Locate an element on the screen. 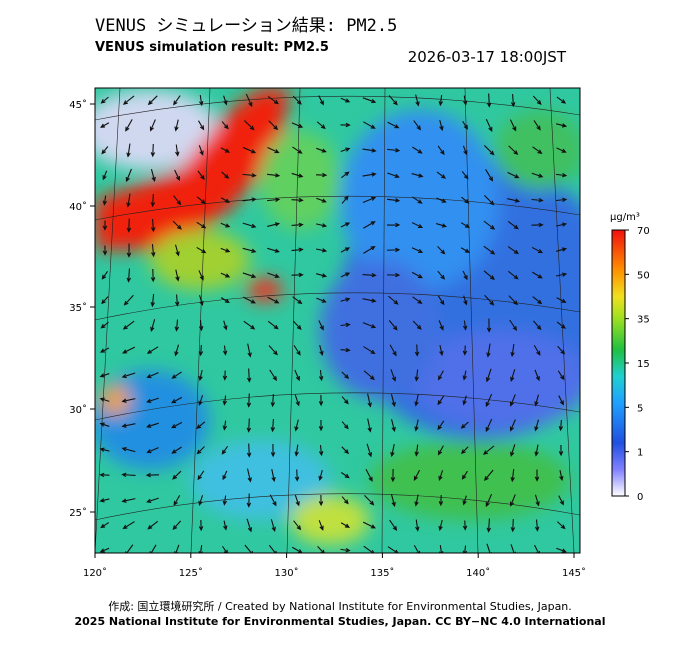 The image size is (700, 653). lat-label: 25˚ is located at coordinates (78, 513).